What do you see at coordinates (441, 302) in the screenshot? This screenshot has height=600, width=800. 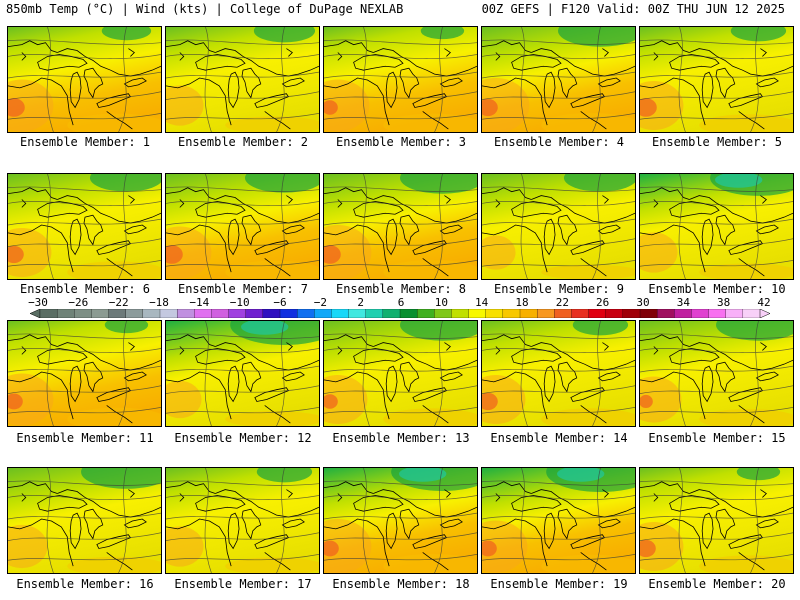 I see `colorbar-tick-label: 10` at bounding box center [441, 302].